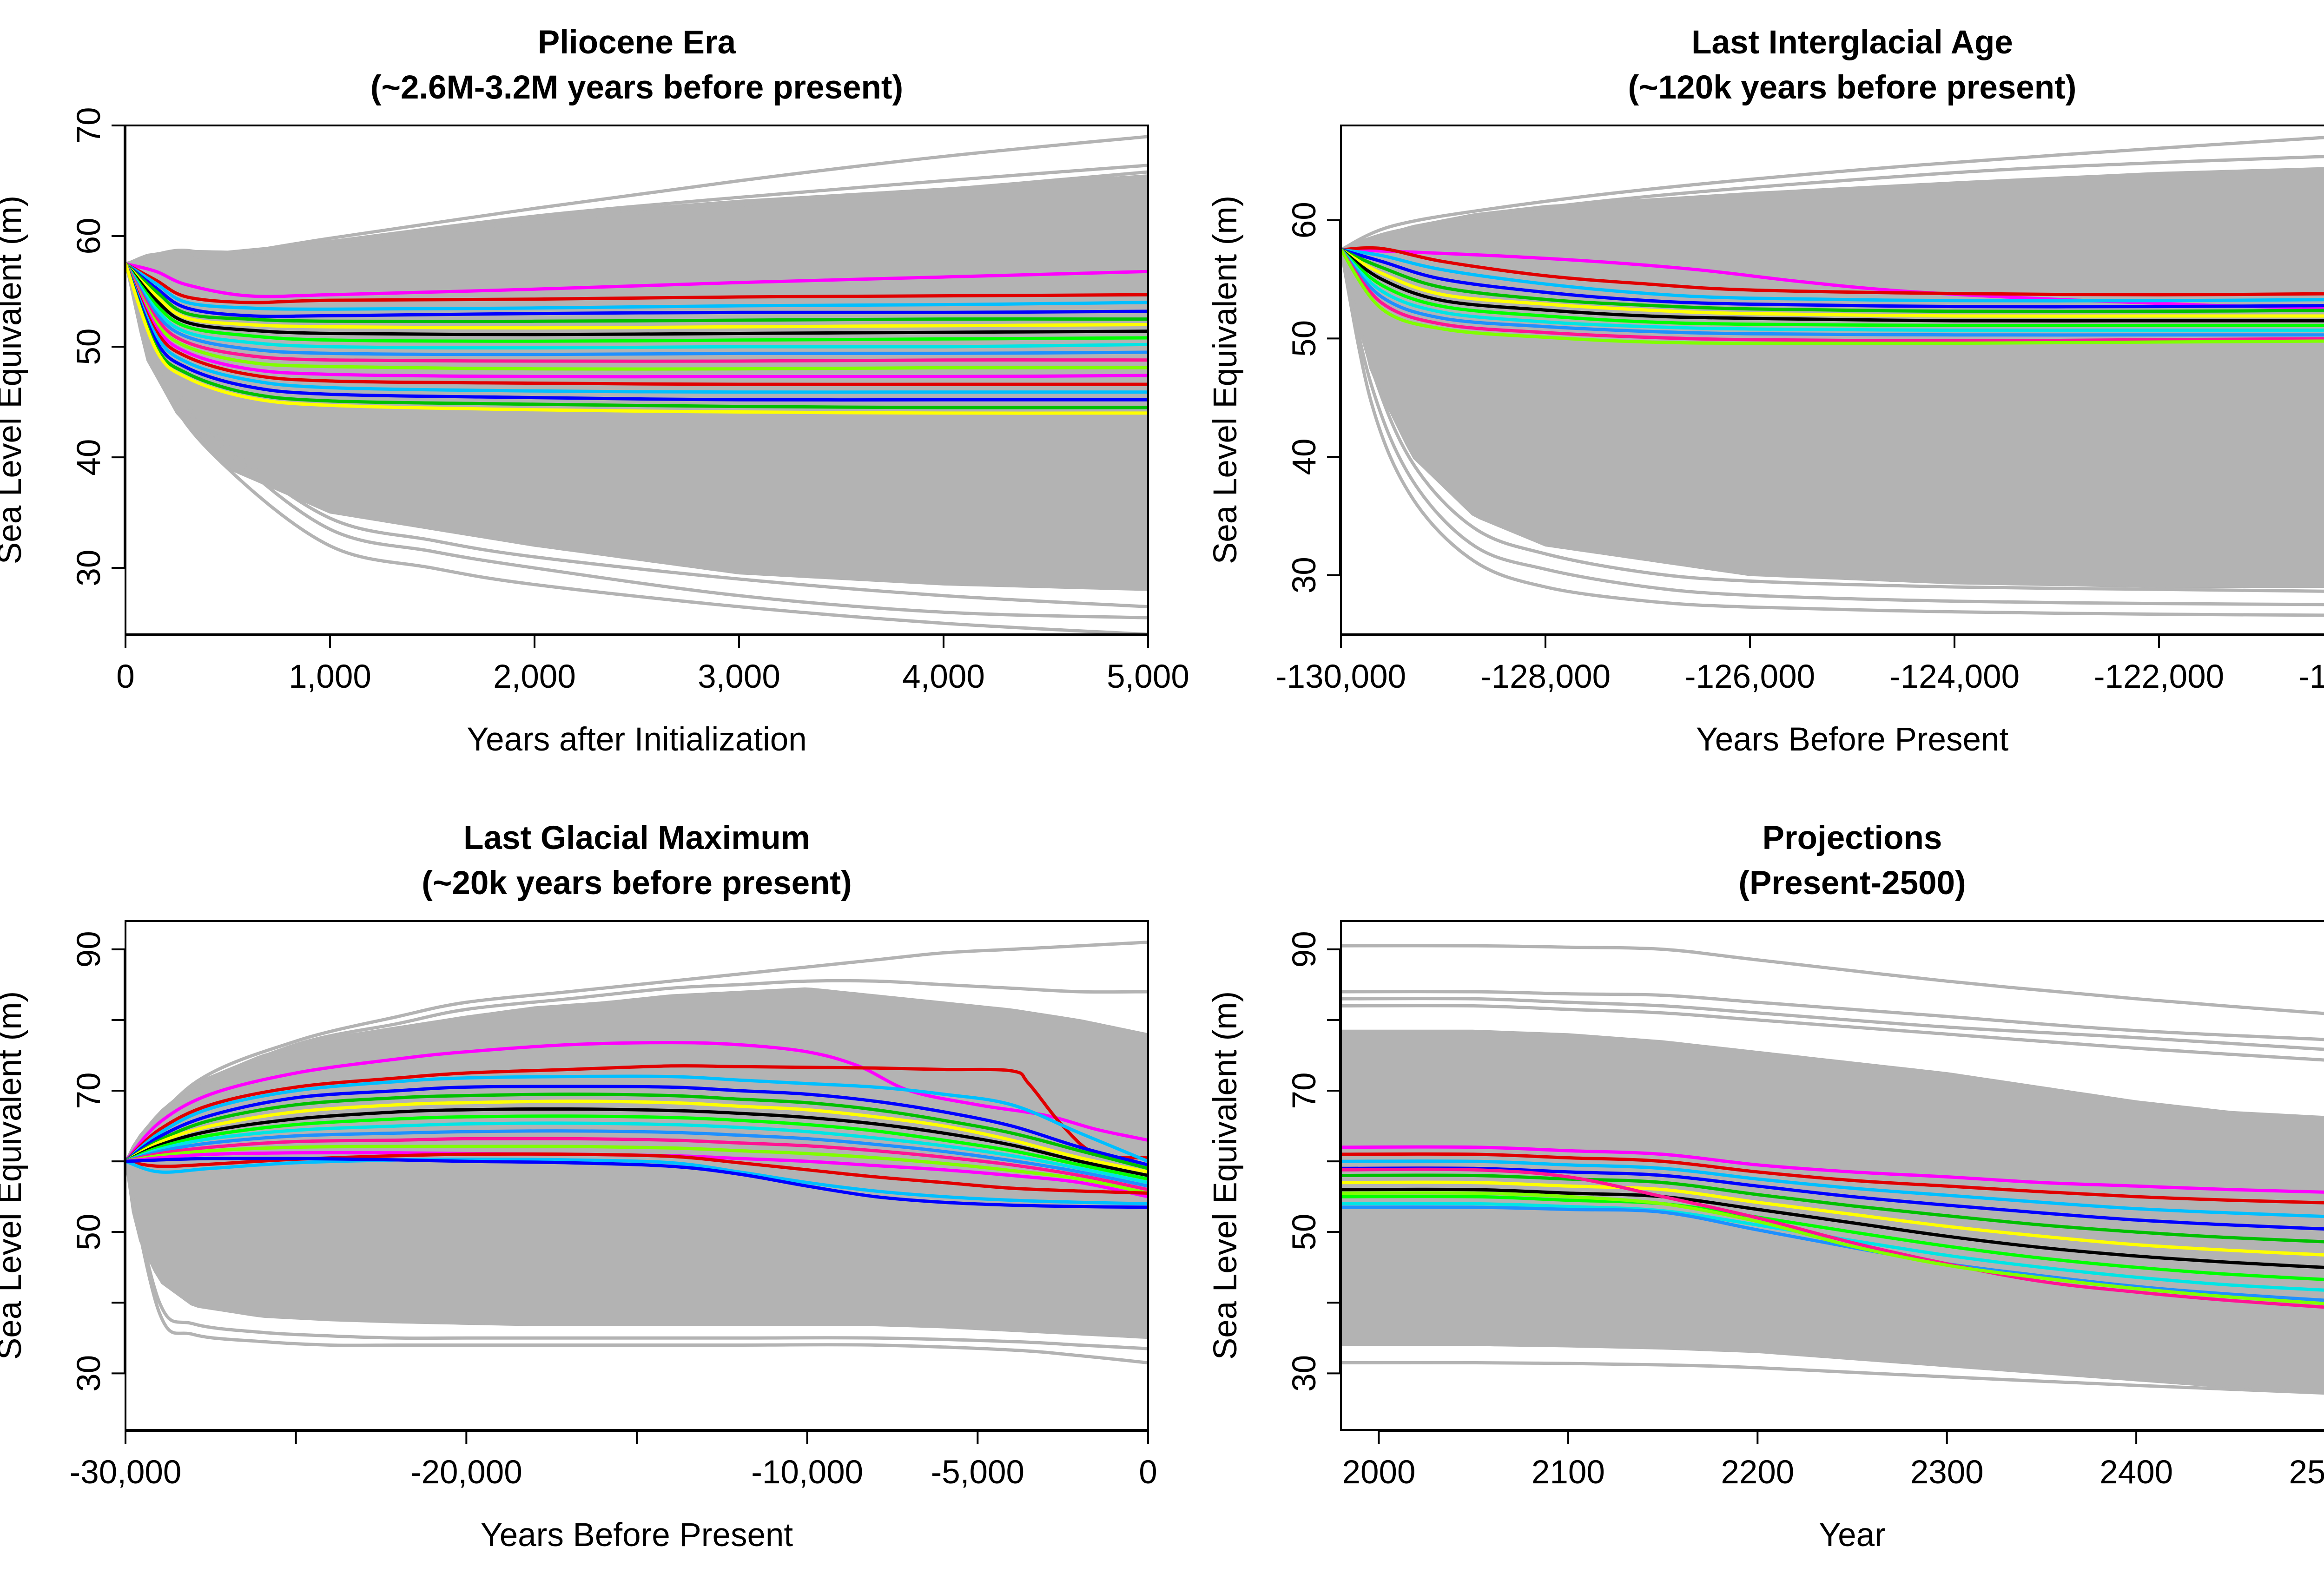  I want to click on x-tick-label: -124,000, so click(1954, 676).